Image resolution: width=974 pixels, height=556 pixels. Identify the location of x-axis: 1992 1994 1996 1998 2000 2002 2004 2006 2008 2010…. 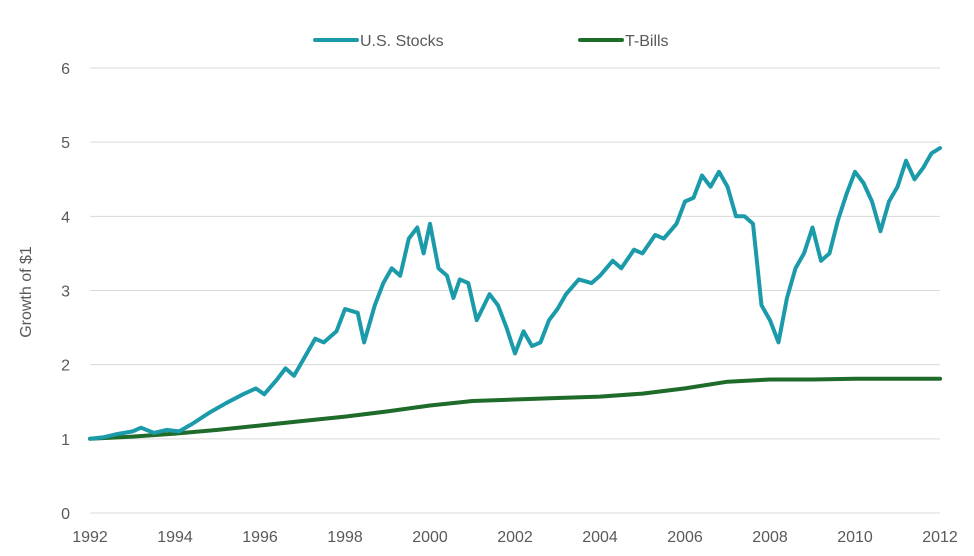
(515, 537).